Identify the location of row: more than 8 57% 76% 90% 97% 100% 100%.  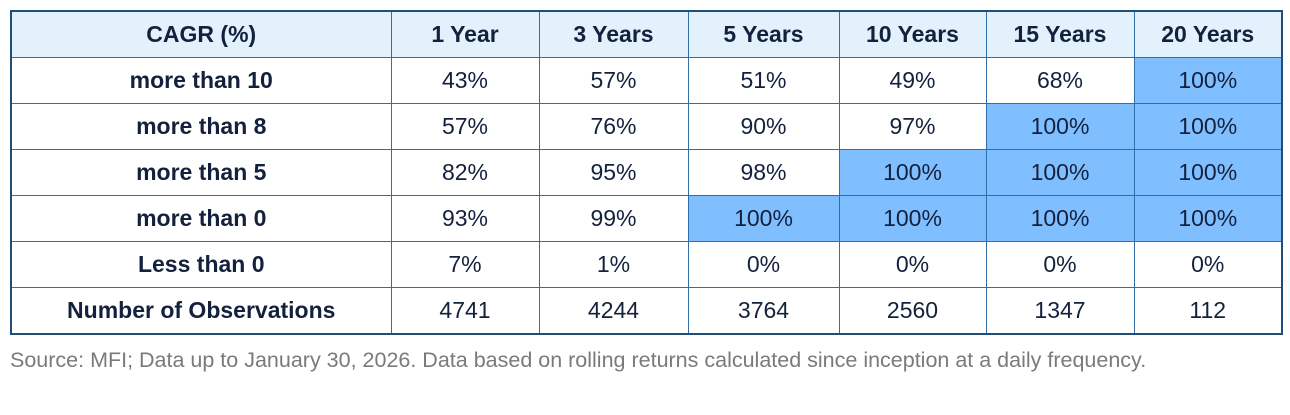
(646, 126).